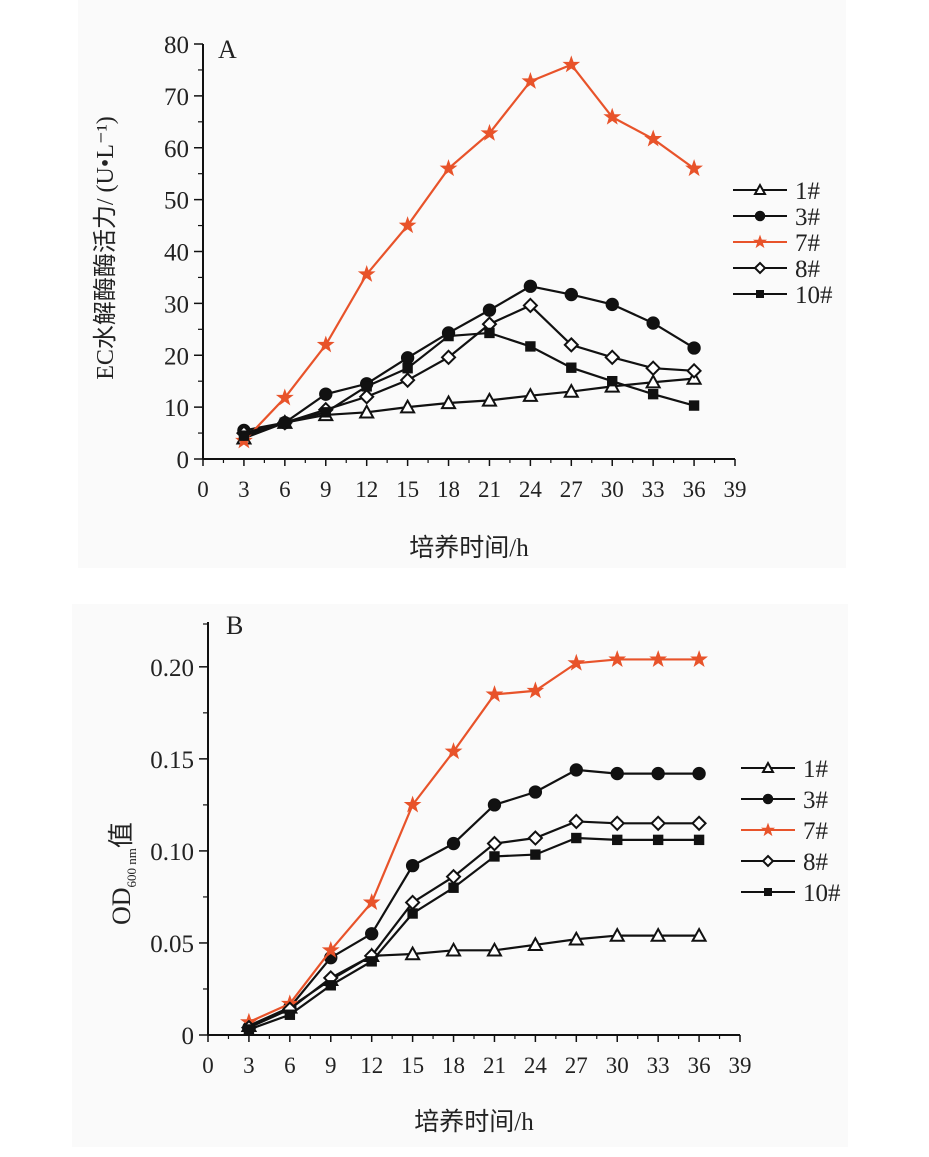 The width and height of the screenshot is (929, 1157). I want to click on x-tick-label: 3, so click(244, 489).